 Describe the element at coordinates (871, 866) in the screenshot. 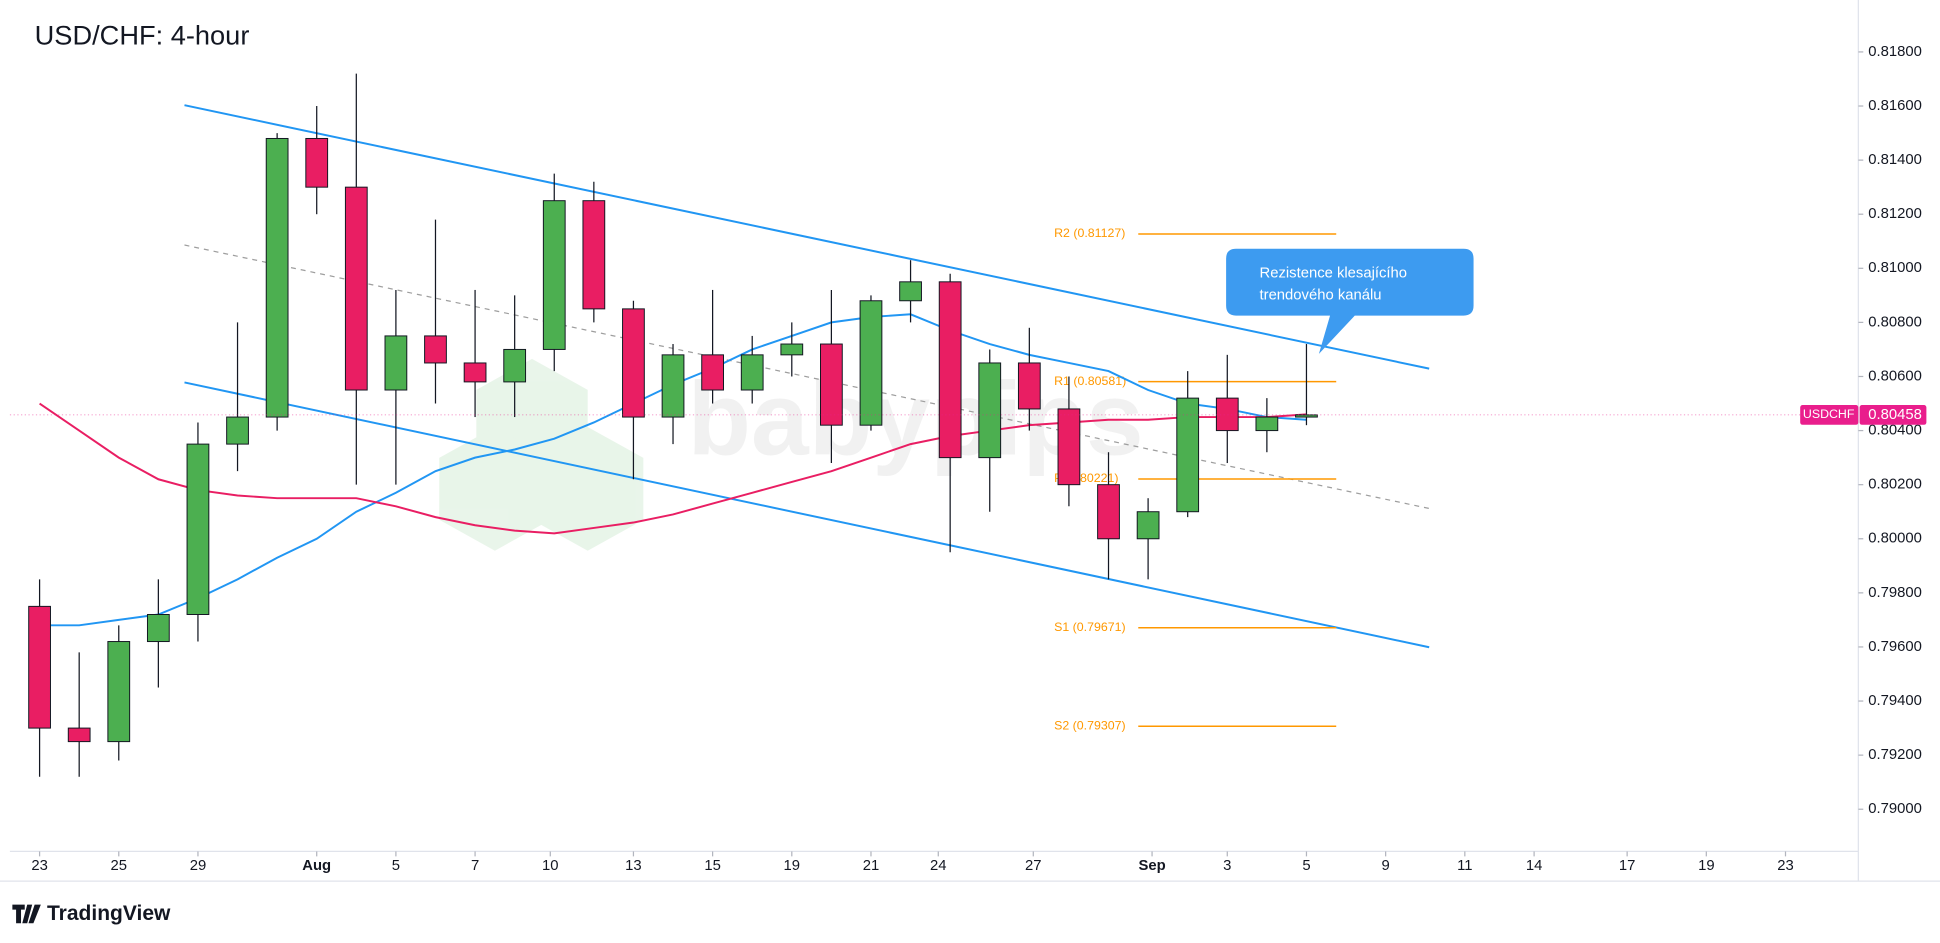

I see `x-tick-label: 21` at that location.